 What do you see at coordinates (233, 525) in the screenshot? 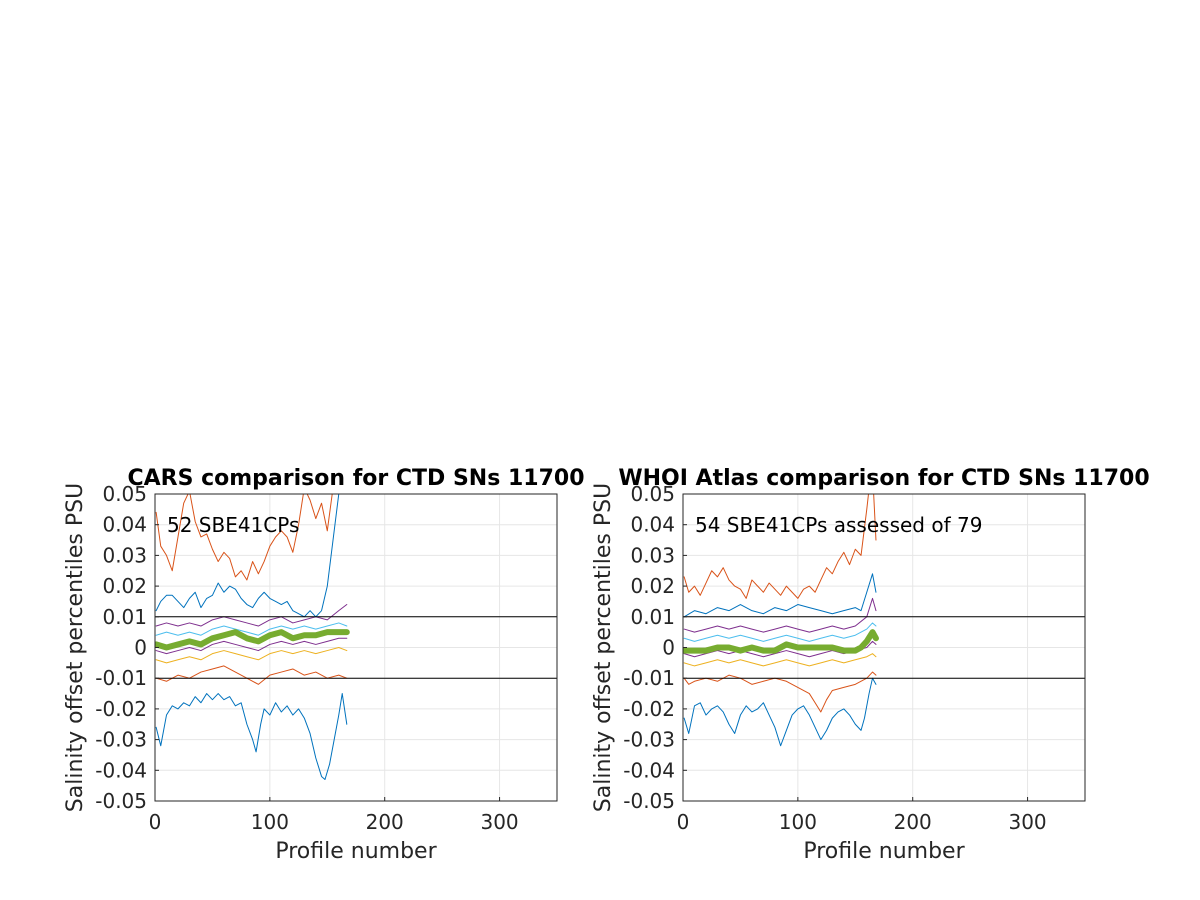
I see `float-count-annotation: 52 SBE41CPs` at bounding box center [233, 525].